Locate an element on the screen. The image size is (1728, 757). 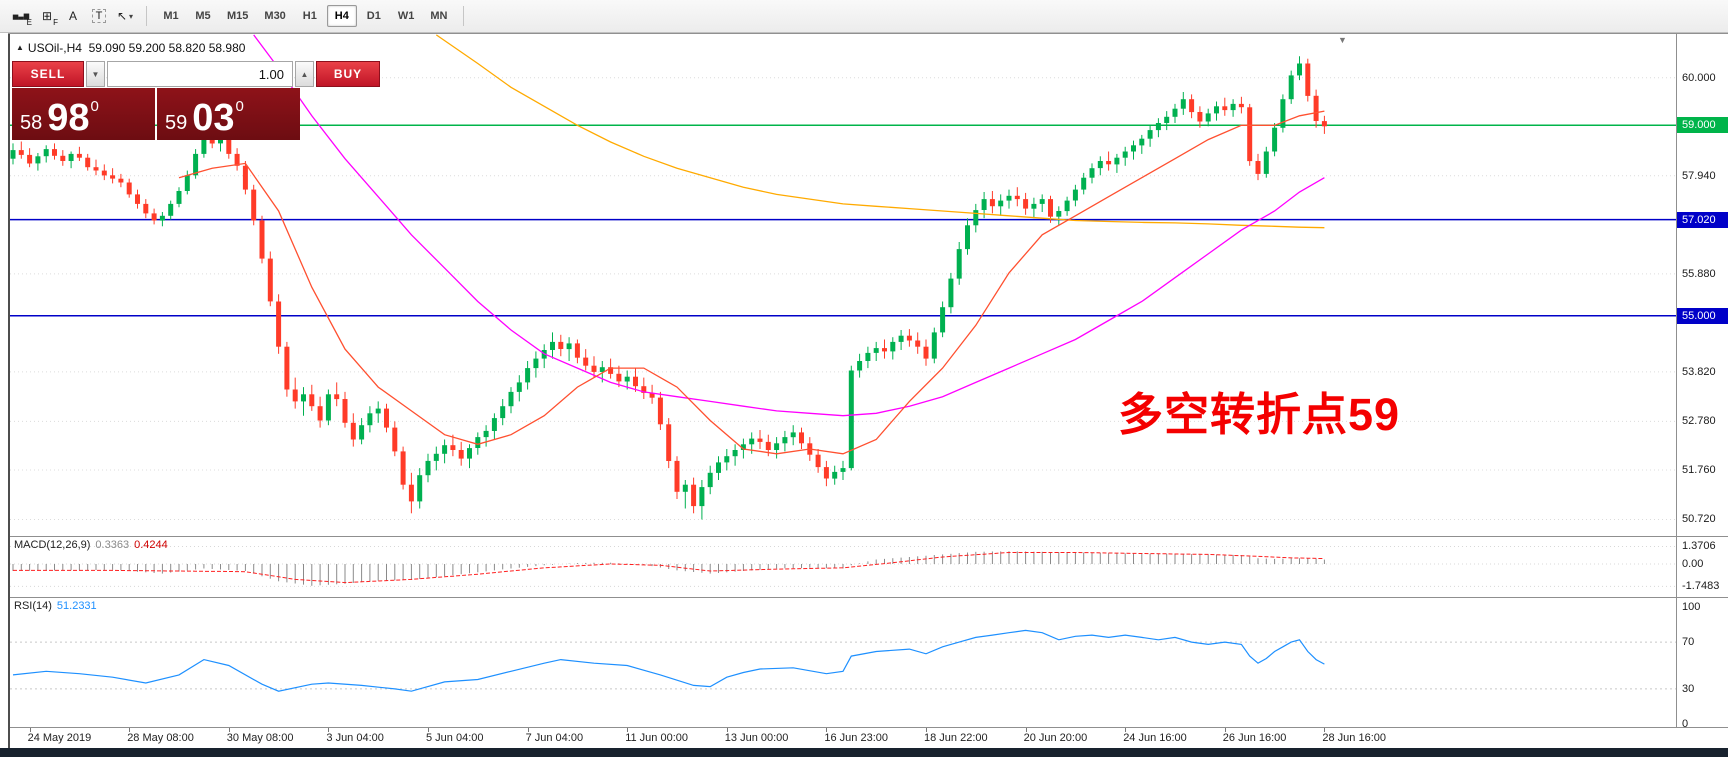
text-label-tool: A is located at coordinates (72, 16).